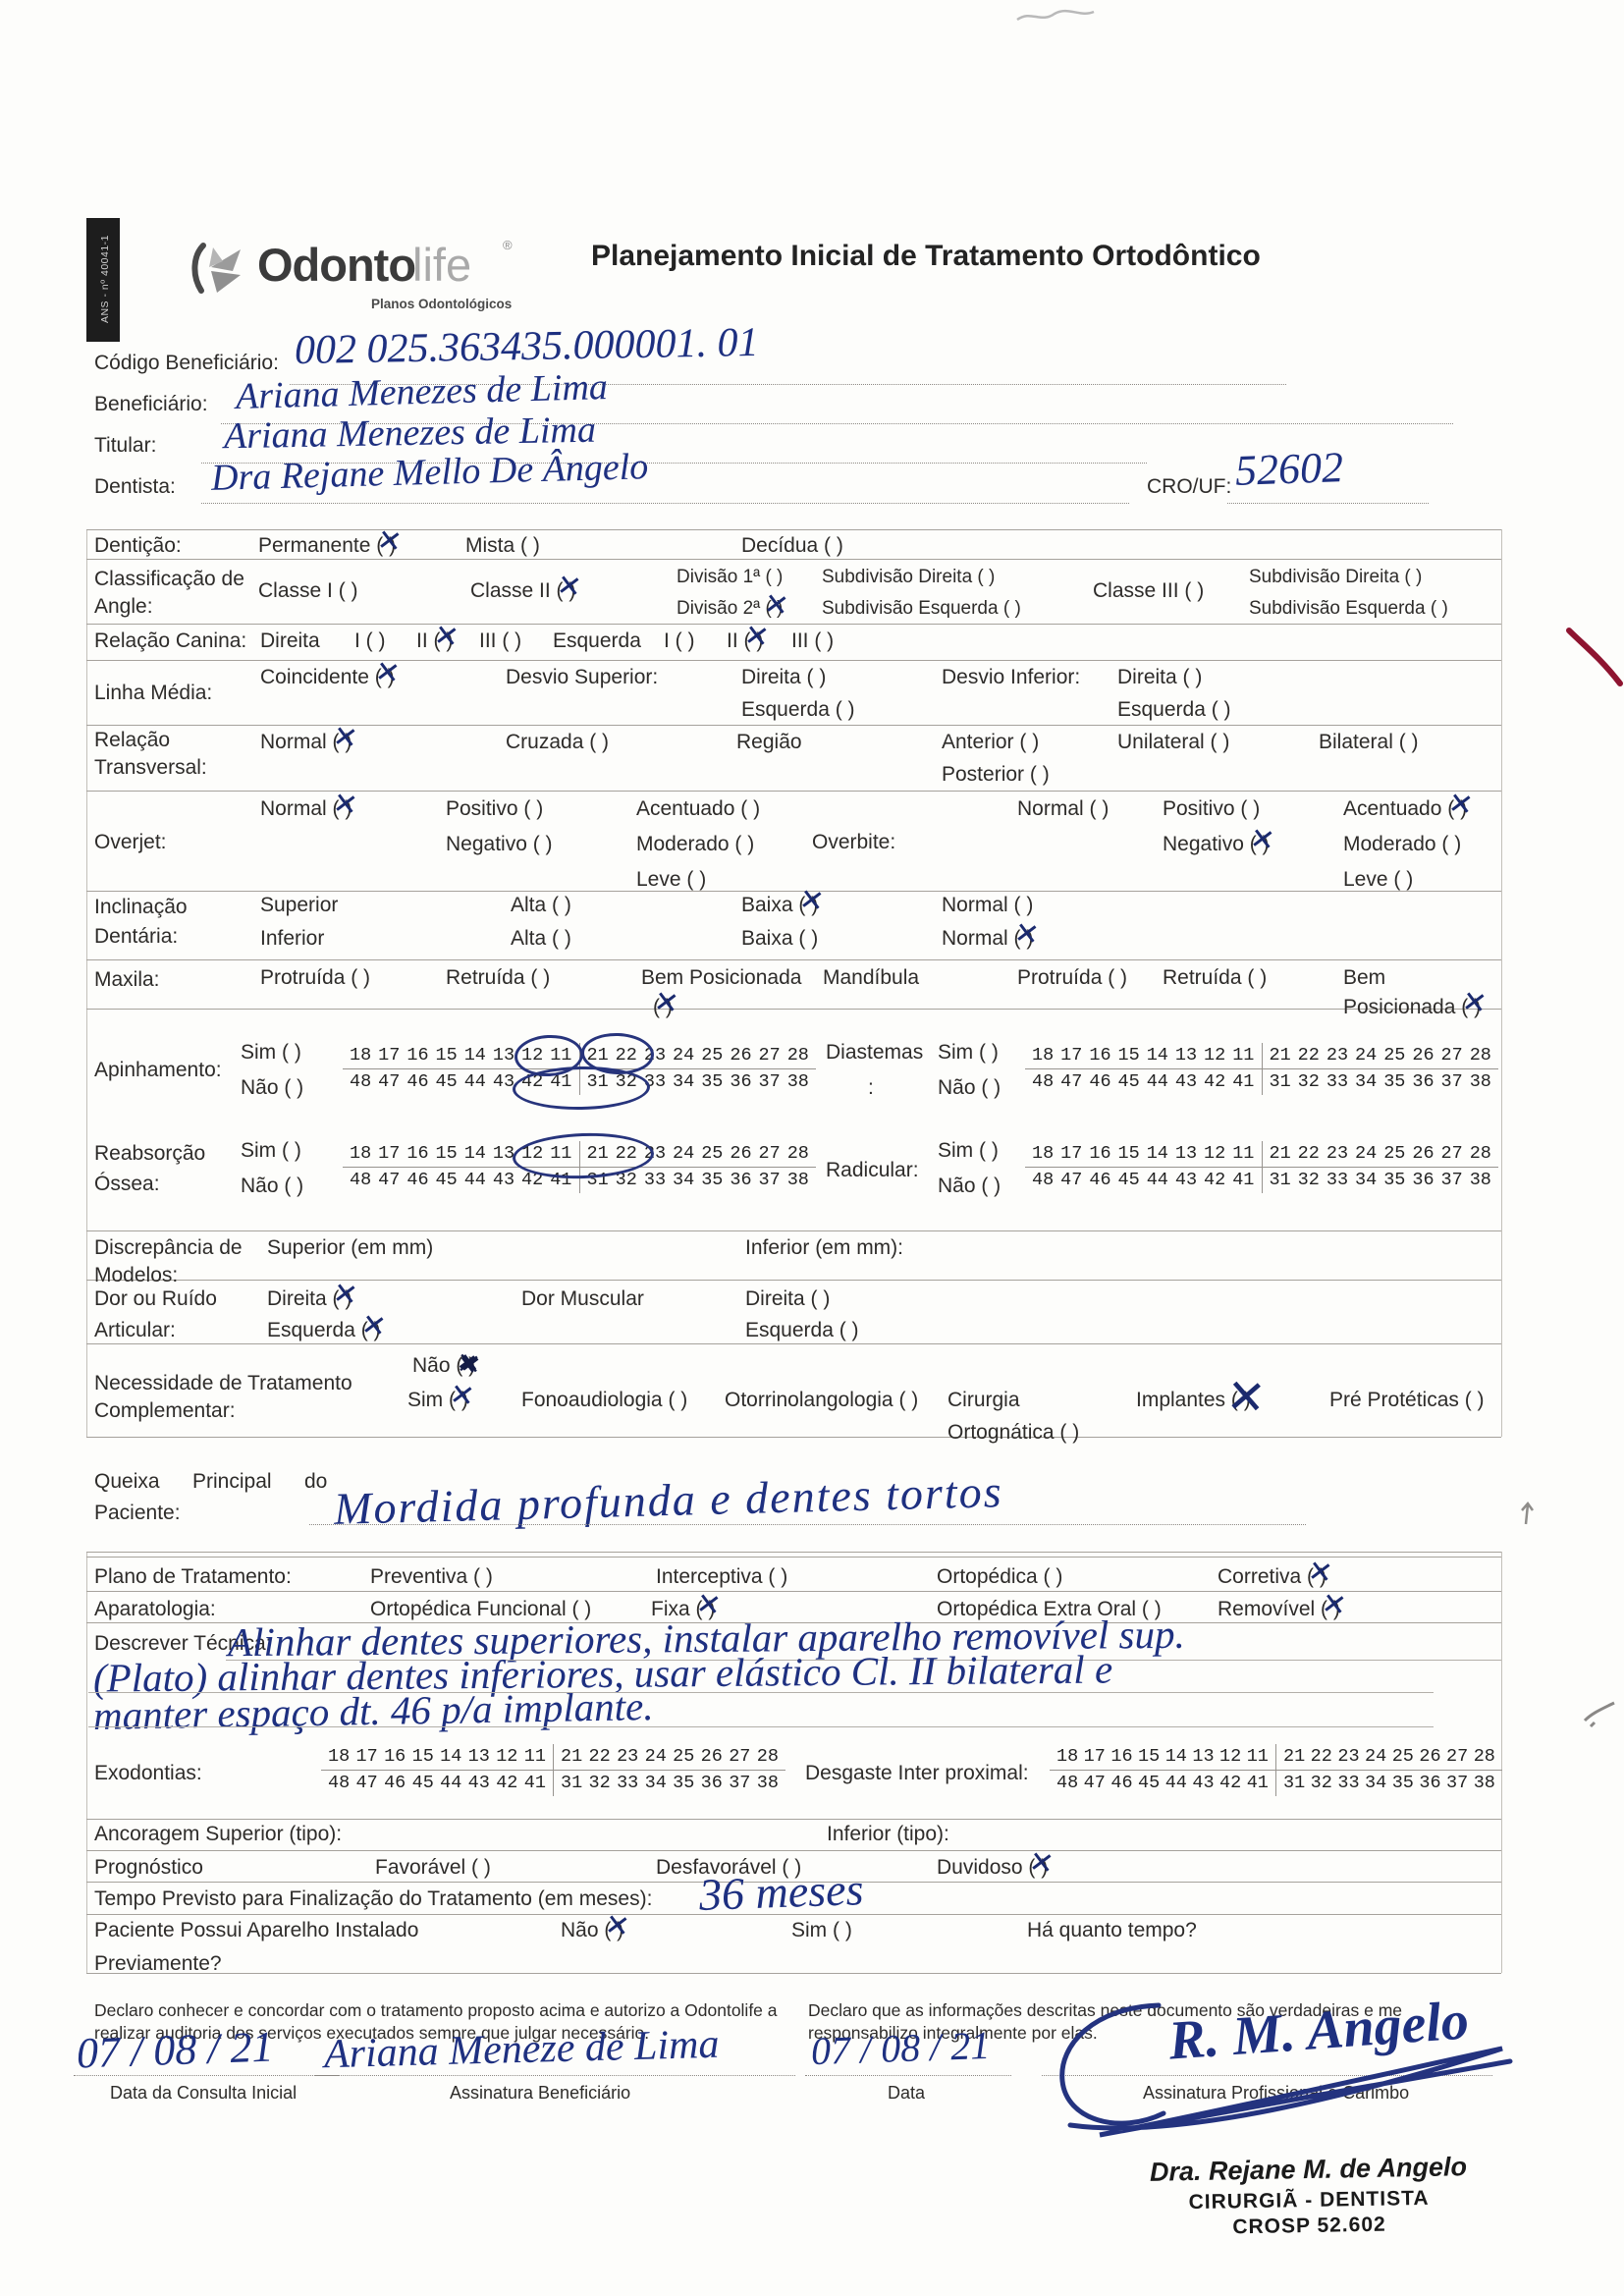  I want to click on option-fixa: Fixa ( ), so click(684, 1609).